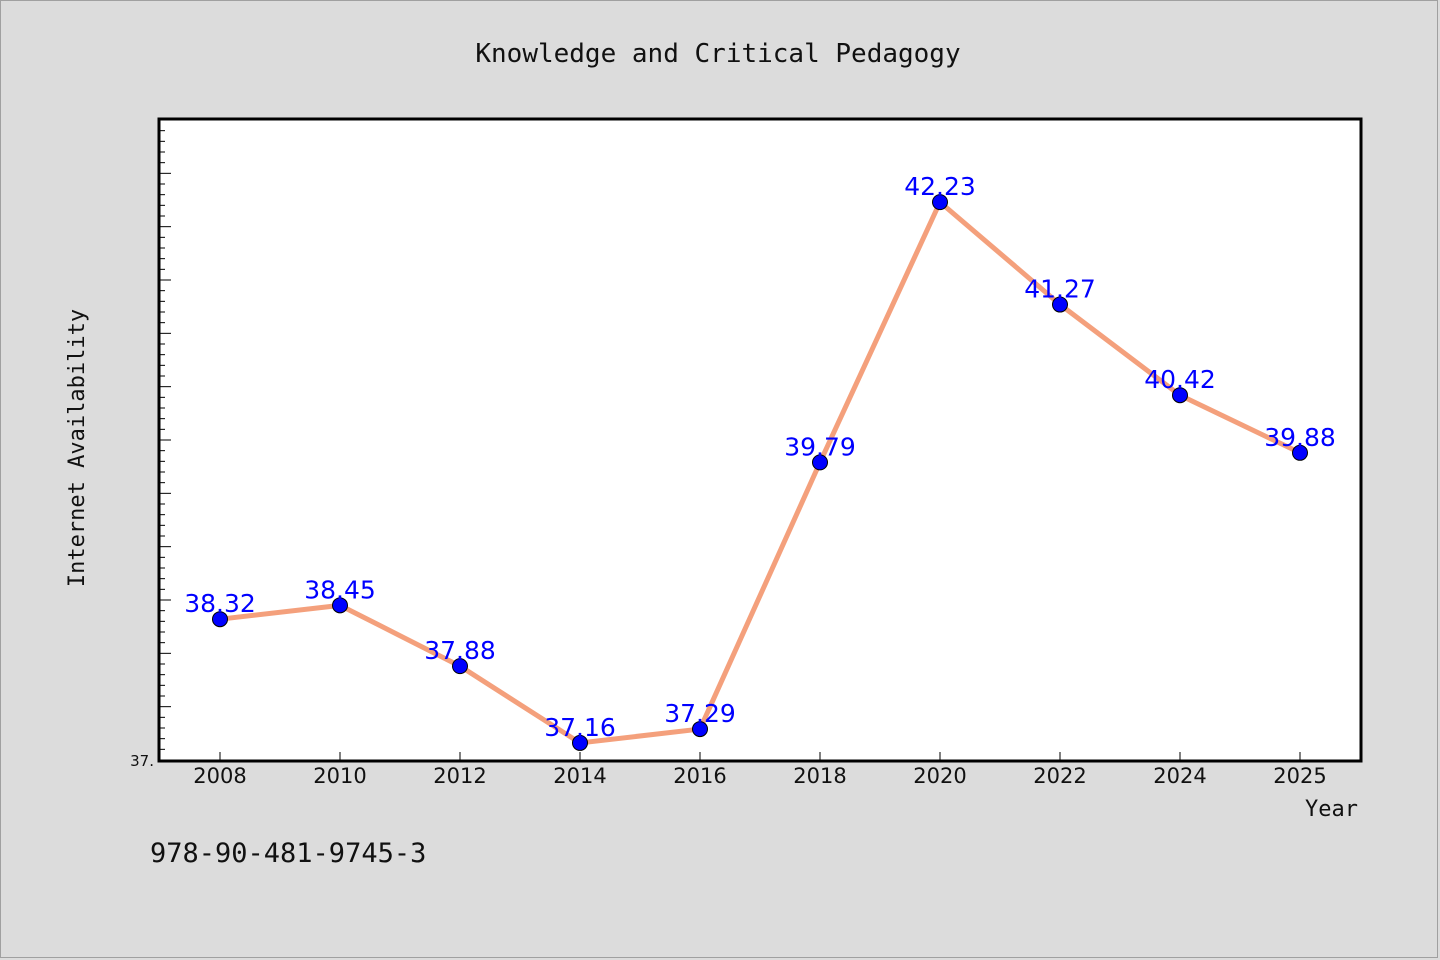  I want to click on x-tick-label: 2008, so click(219, 776).